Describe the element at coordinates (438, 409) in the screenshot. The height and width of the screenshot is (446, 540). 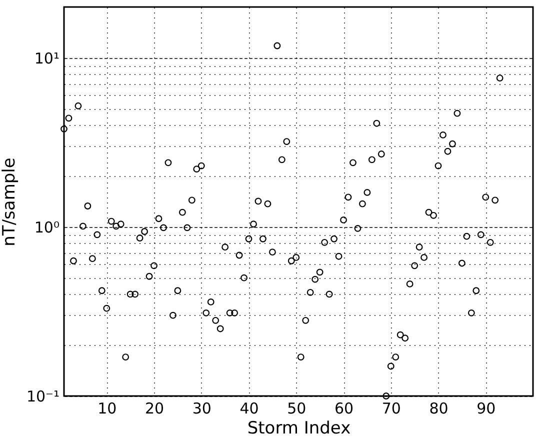
I see `x-tick-label: 80` at that location.